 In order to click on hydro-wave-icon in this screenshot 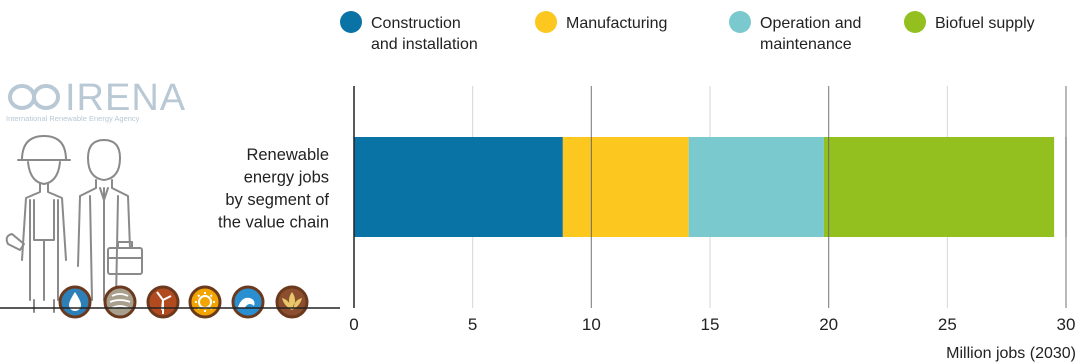, I will do `click(248, 302)`.